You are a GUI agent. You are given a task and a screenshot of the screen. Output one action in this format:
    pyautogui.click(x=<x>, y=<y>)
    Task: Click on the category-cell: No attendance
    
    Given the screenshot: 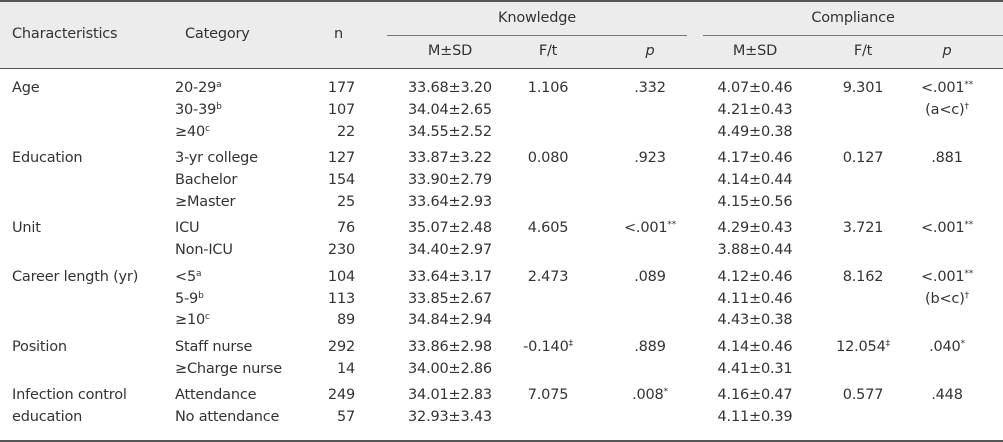 What is the action you would take?
    pyautogui.click(x=255, y=417)
    